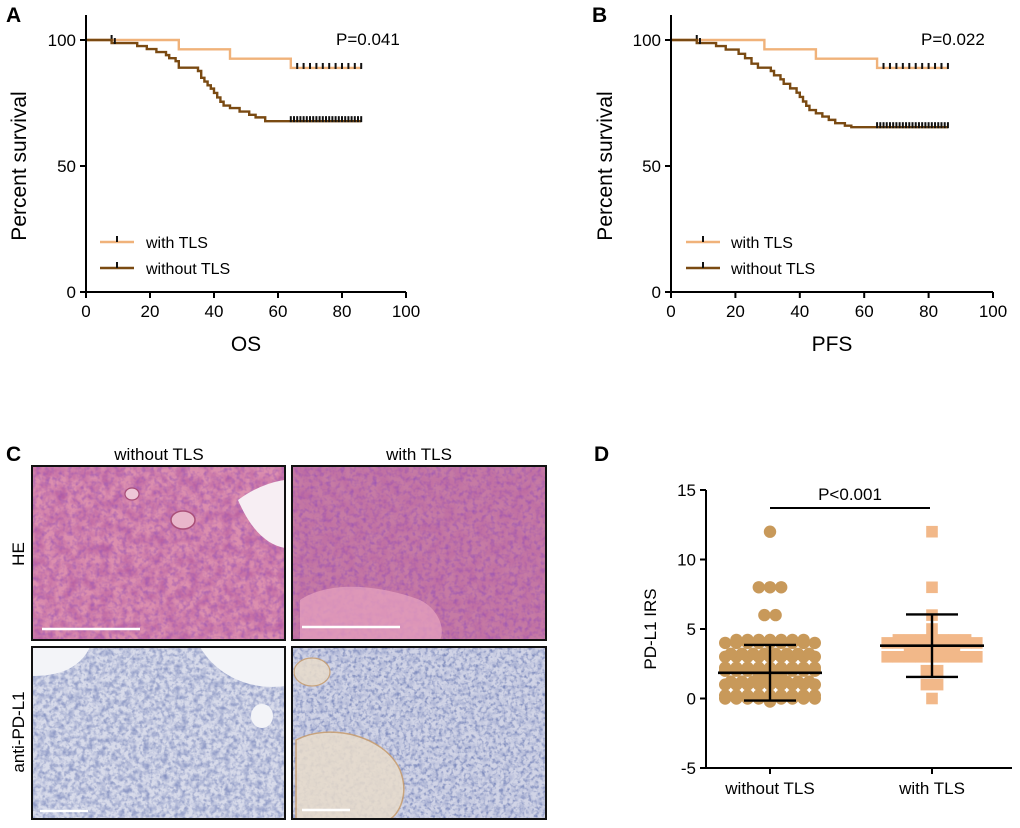 This screenshot has height=828, width=1020. What do you see at coordinates (832, 344) in the screenshot?
I see `x-axis-title: PFS` at bounding box center [832, 344].